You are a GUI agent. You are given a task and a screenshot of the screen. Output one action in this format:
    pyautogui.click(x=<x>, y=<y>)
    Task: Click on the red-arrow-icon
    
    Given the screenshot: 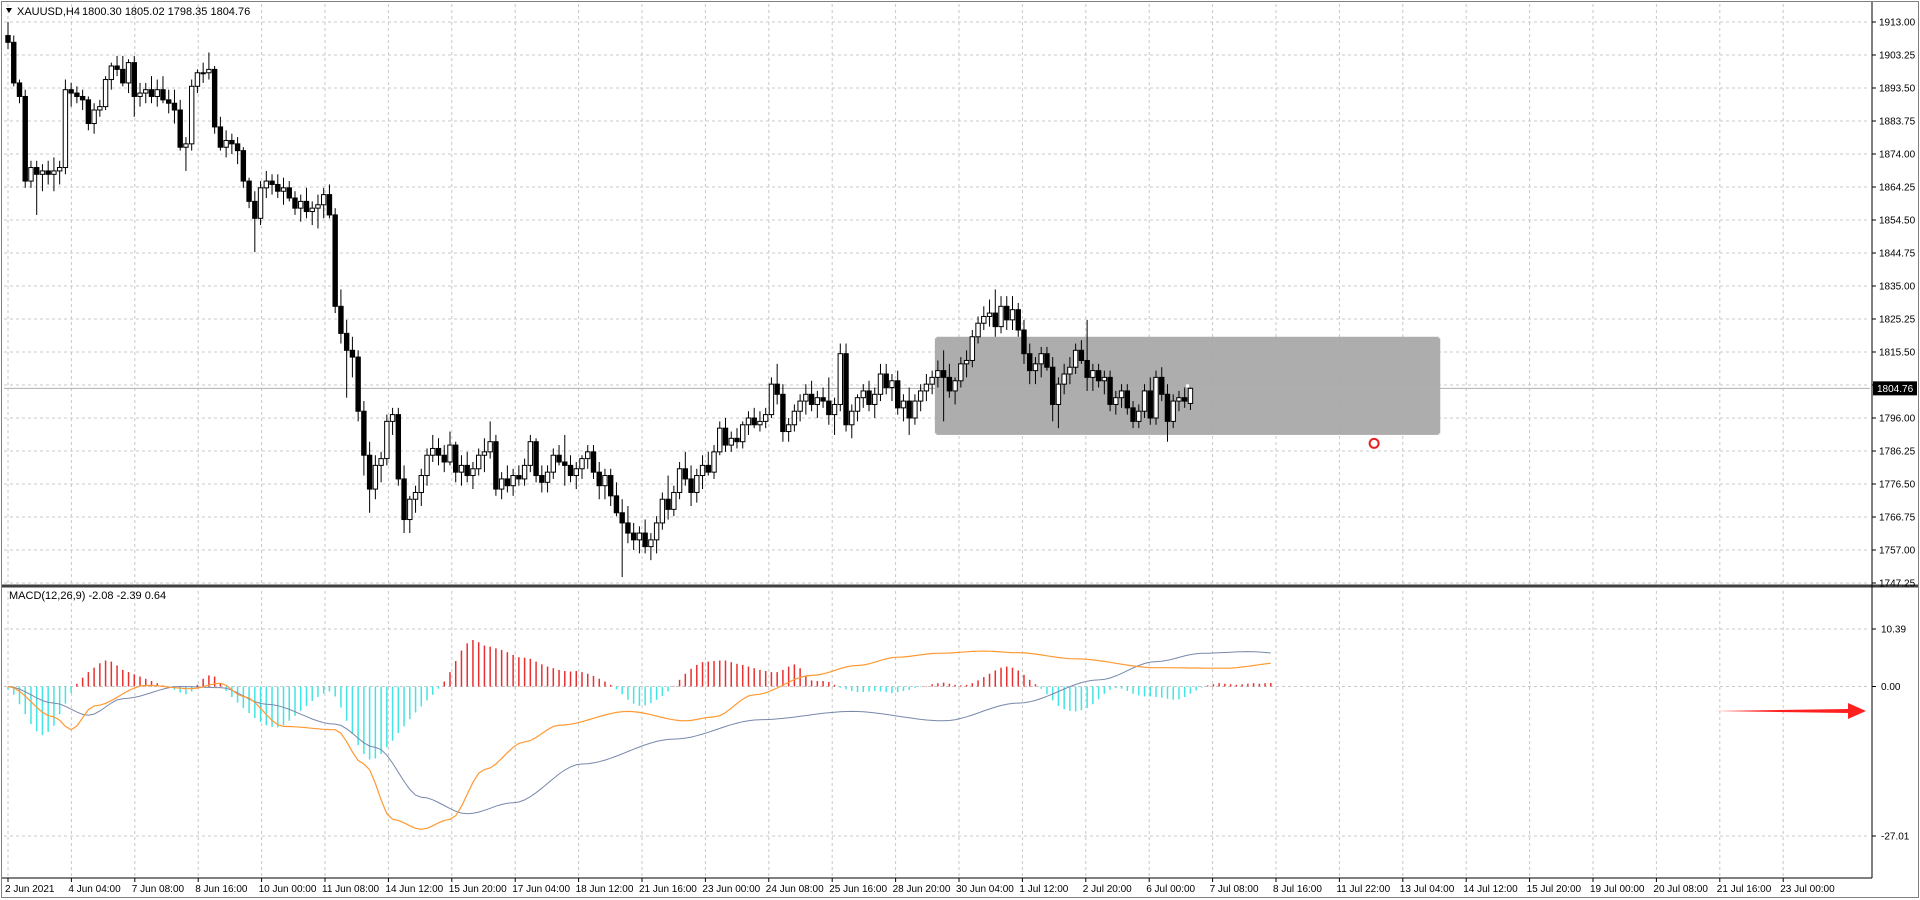 What is the action you would take?
    pyautogui.click(x=1790, y=711)
    